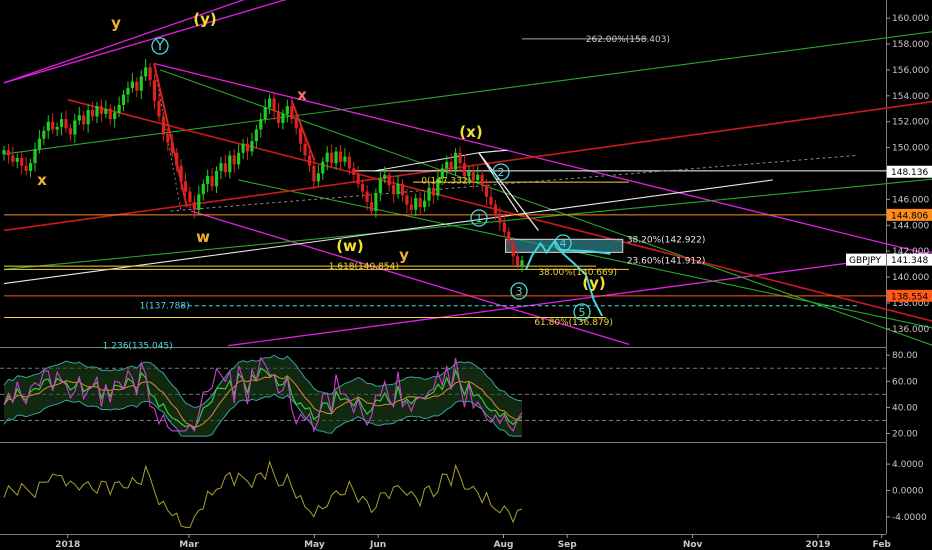 This screenshot has height=550, width=932. Describe the element at coordinates (910, 149) in the screenshot. I see `price-tick-label: 150.000` at that location.